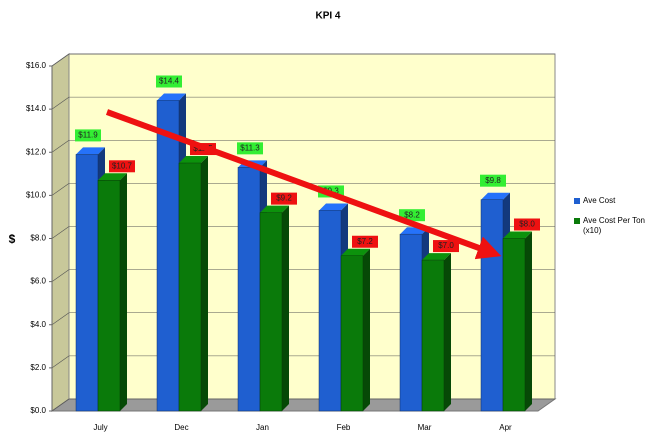 Image resolution: width=656 pixels, height=436 pixels. Describe the element at coordinates (262, 427) in the screenshot. I see `x-tick-label: Jan` at that location.